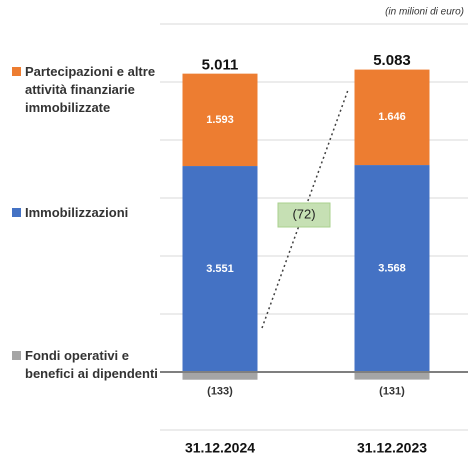 The width and height of the screenshot is (468, 456). I want to click on x-tick-label: 31.12.2023, so click(392, 448).